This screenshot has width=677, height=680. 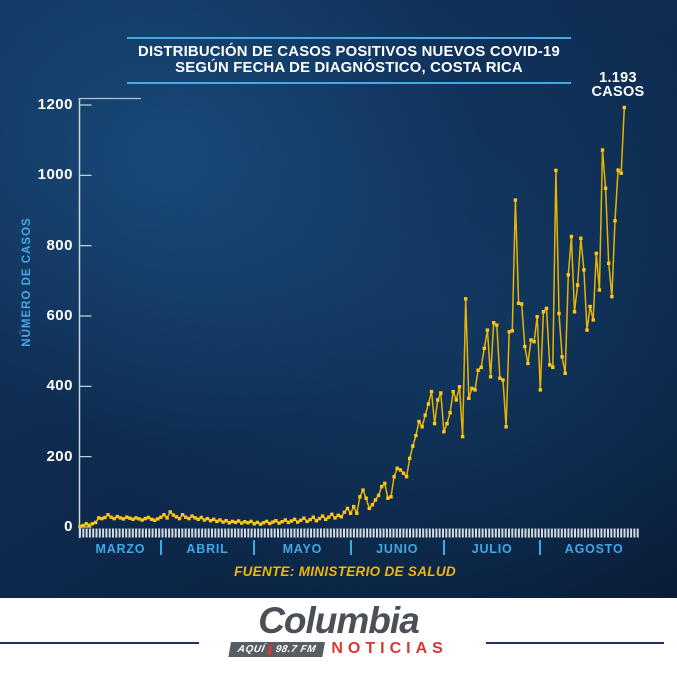 What do you see at coordinates (207, 549) in the screenshot?
I see `month-label-abril: ABRIL` at bounding box center [207, 549].